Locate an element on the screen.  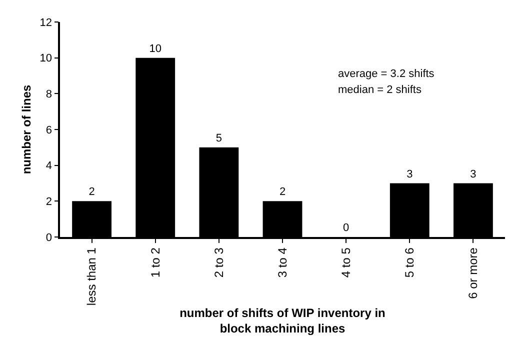
y-tick-label: 8 is located at coordinates (49, 94).